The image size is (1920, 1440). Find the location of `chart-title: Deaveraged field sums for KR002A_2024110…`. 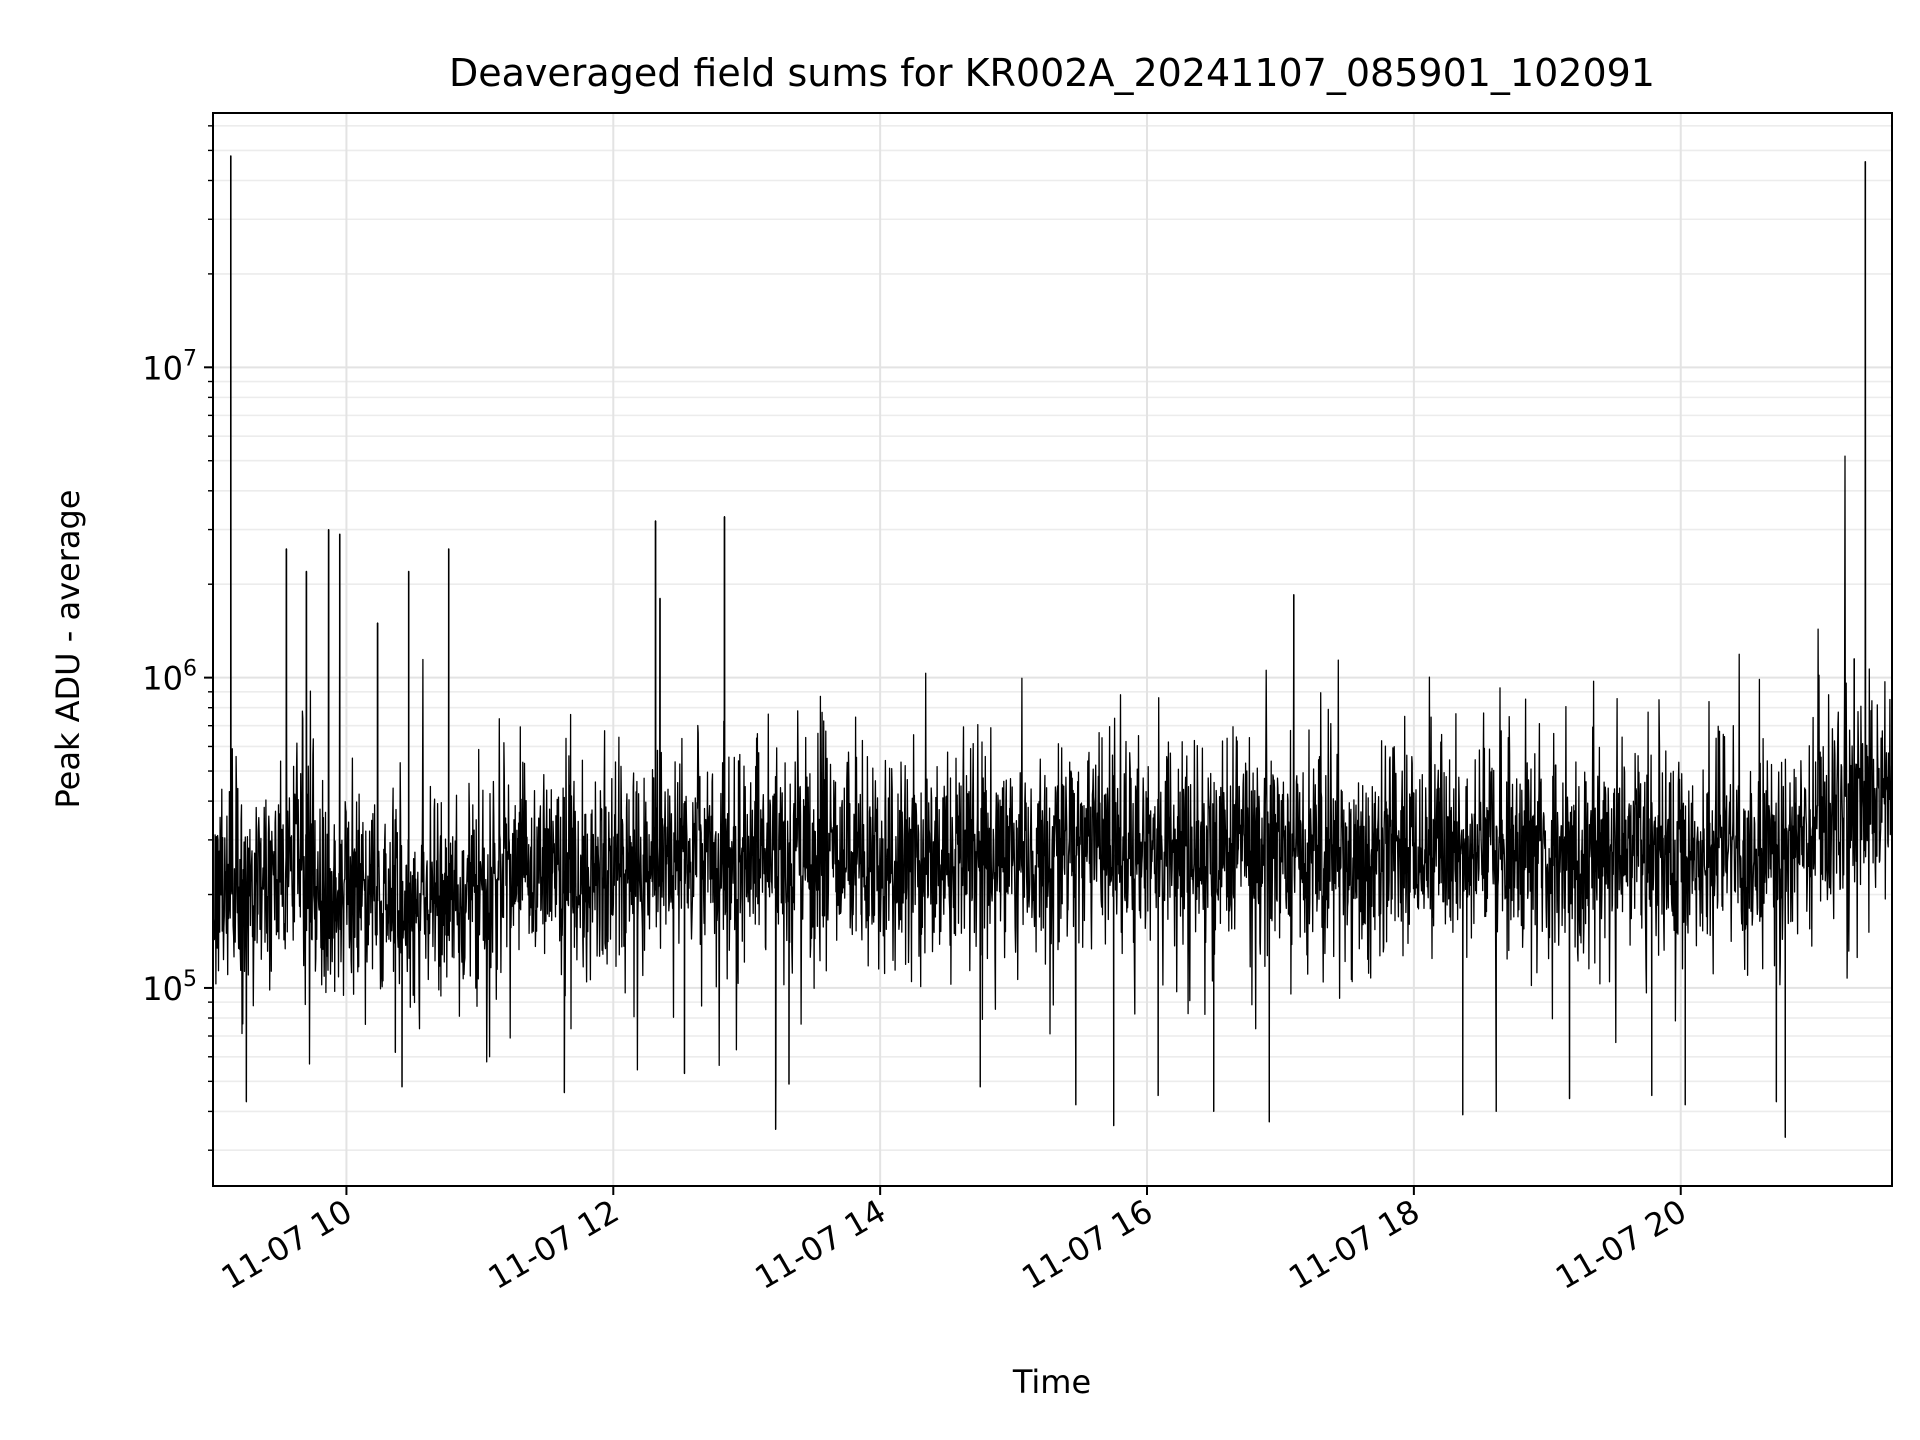

chart-title: Deaveraged field sums for KR002A_2024110… is located at coordinates (1052, 73).